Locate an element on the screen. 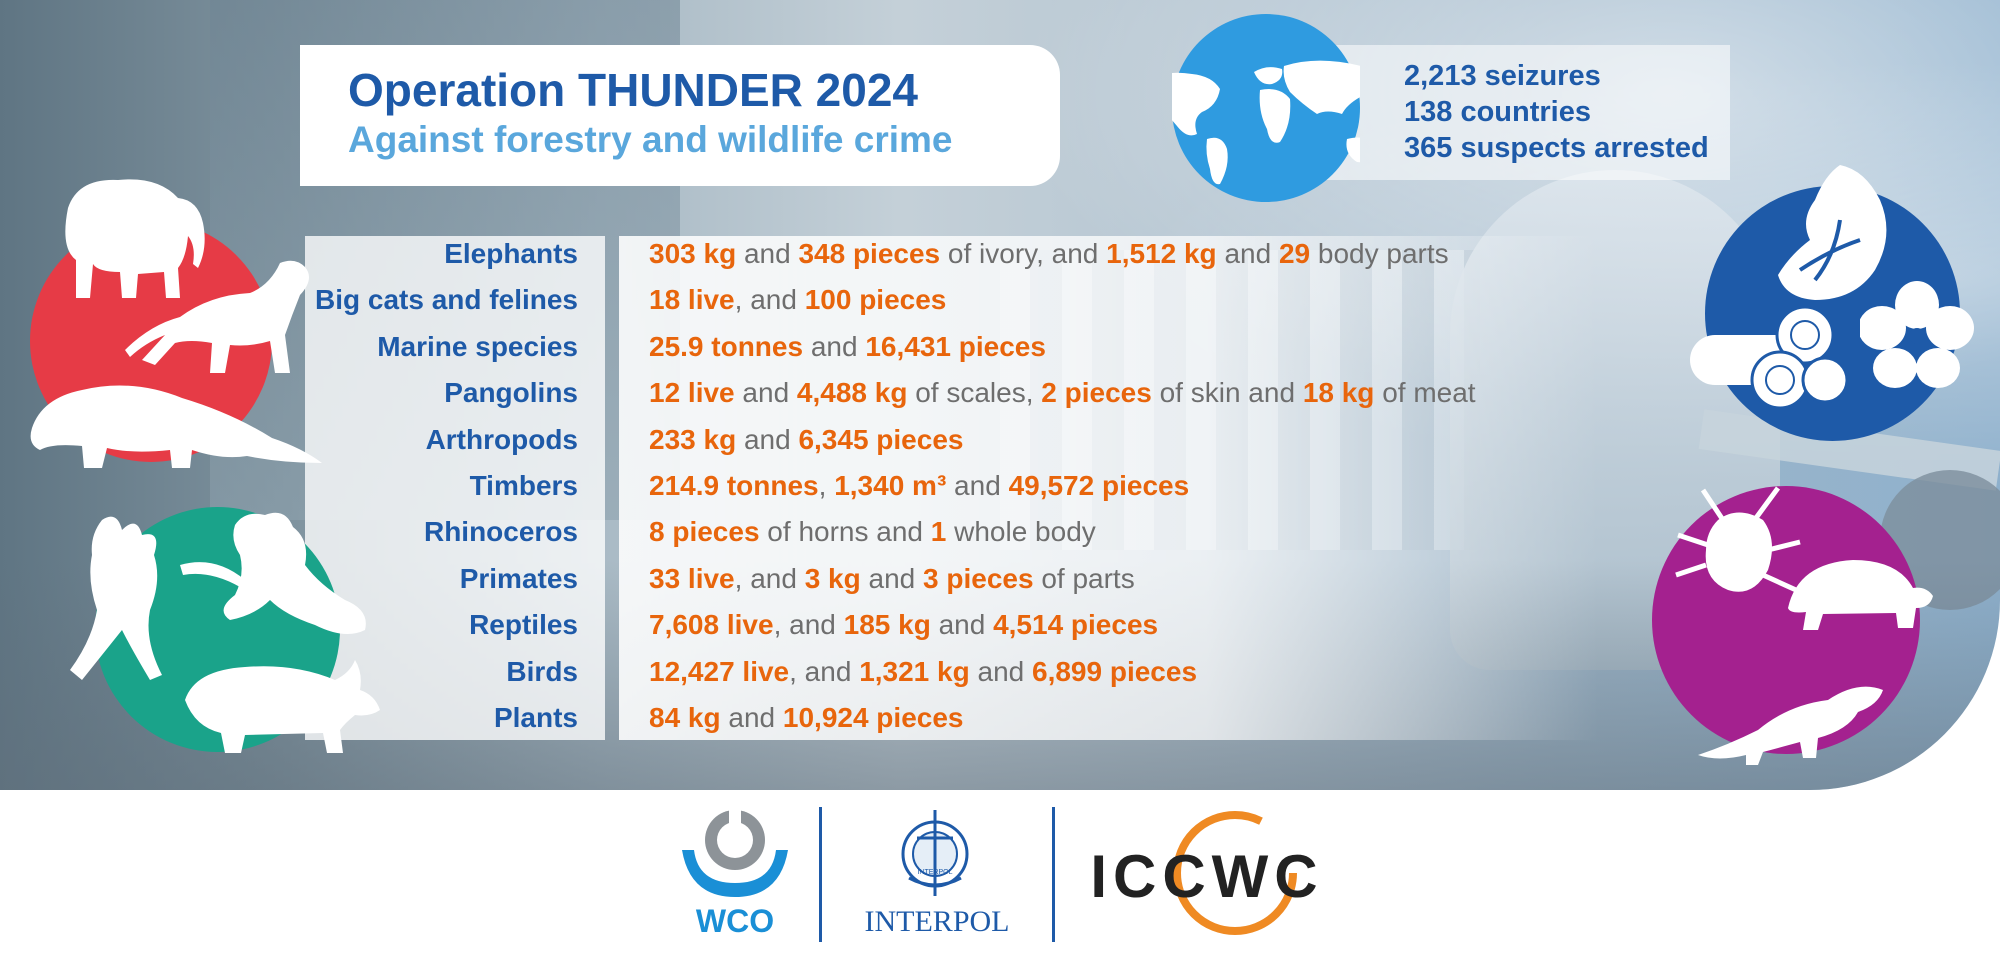  row-label: Pangolins is located at coordinates (511, 393).